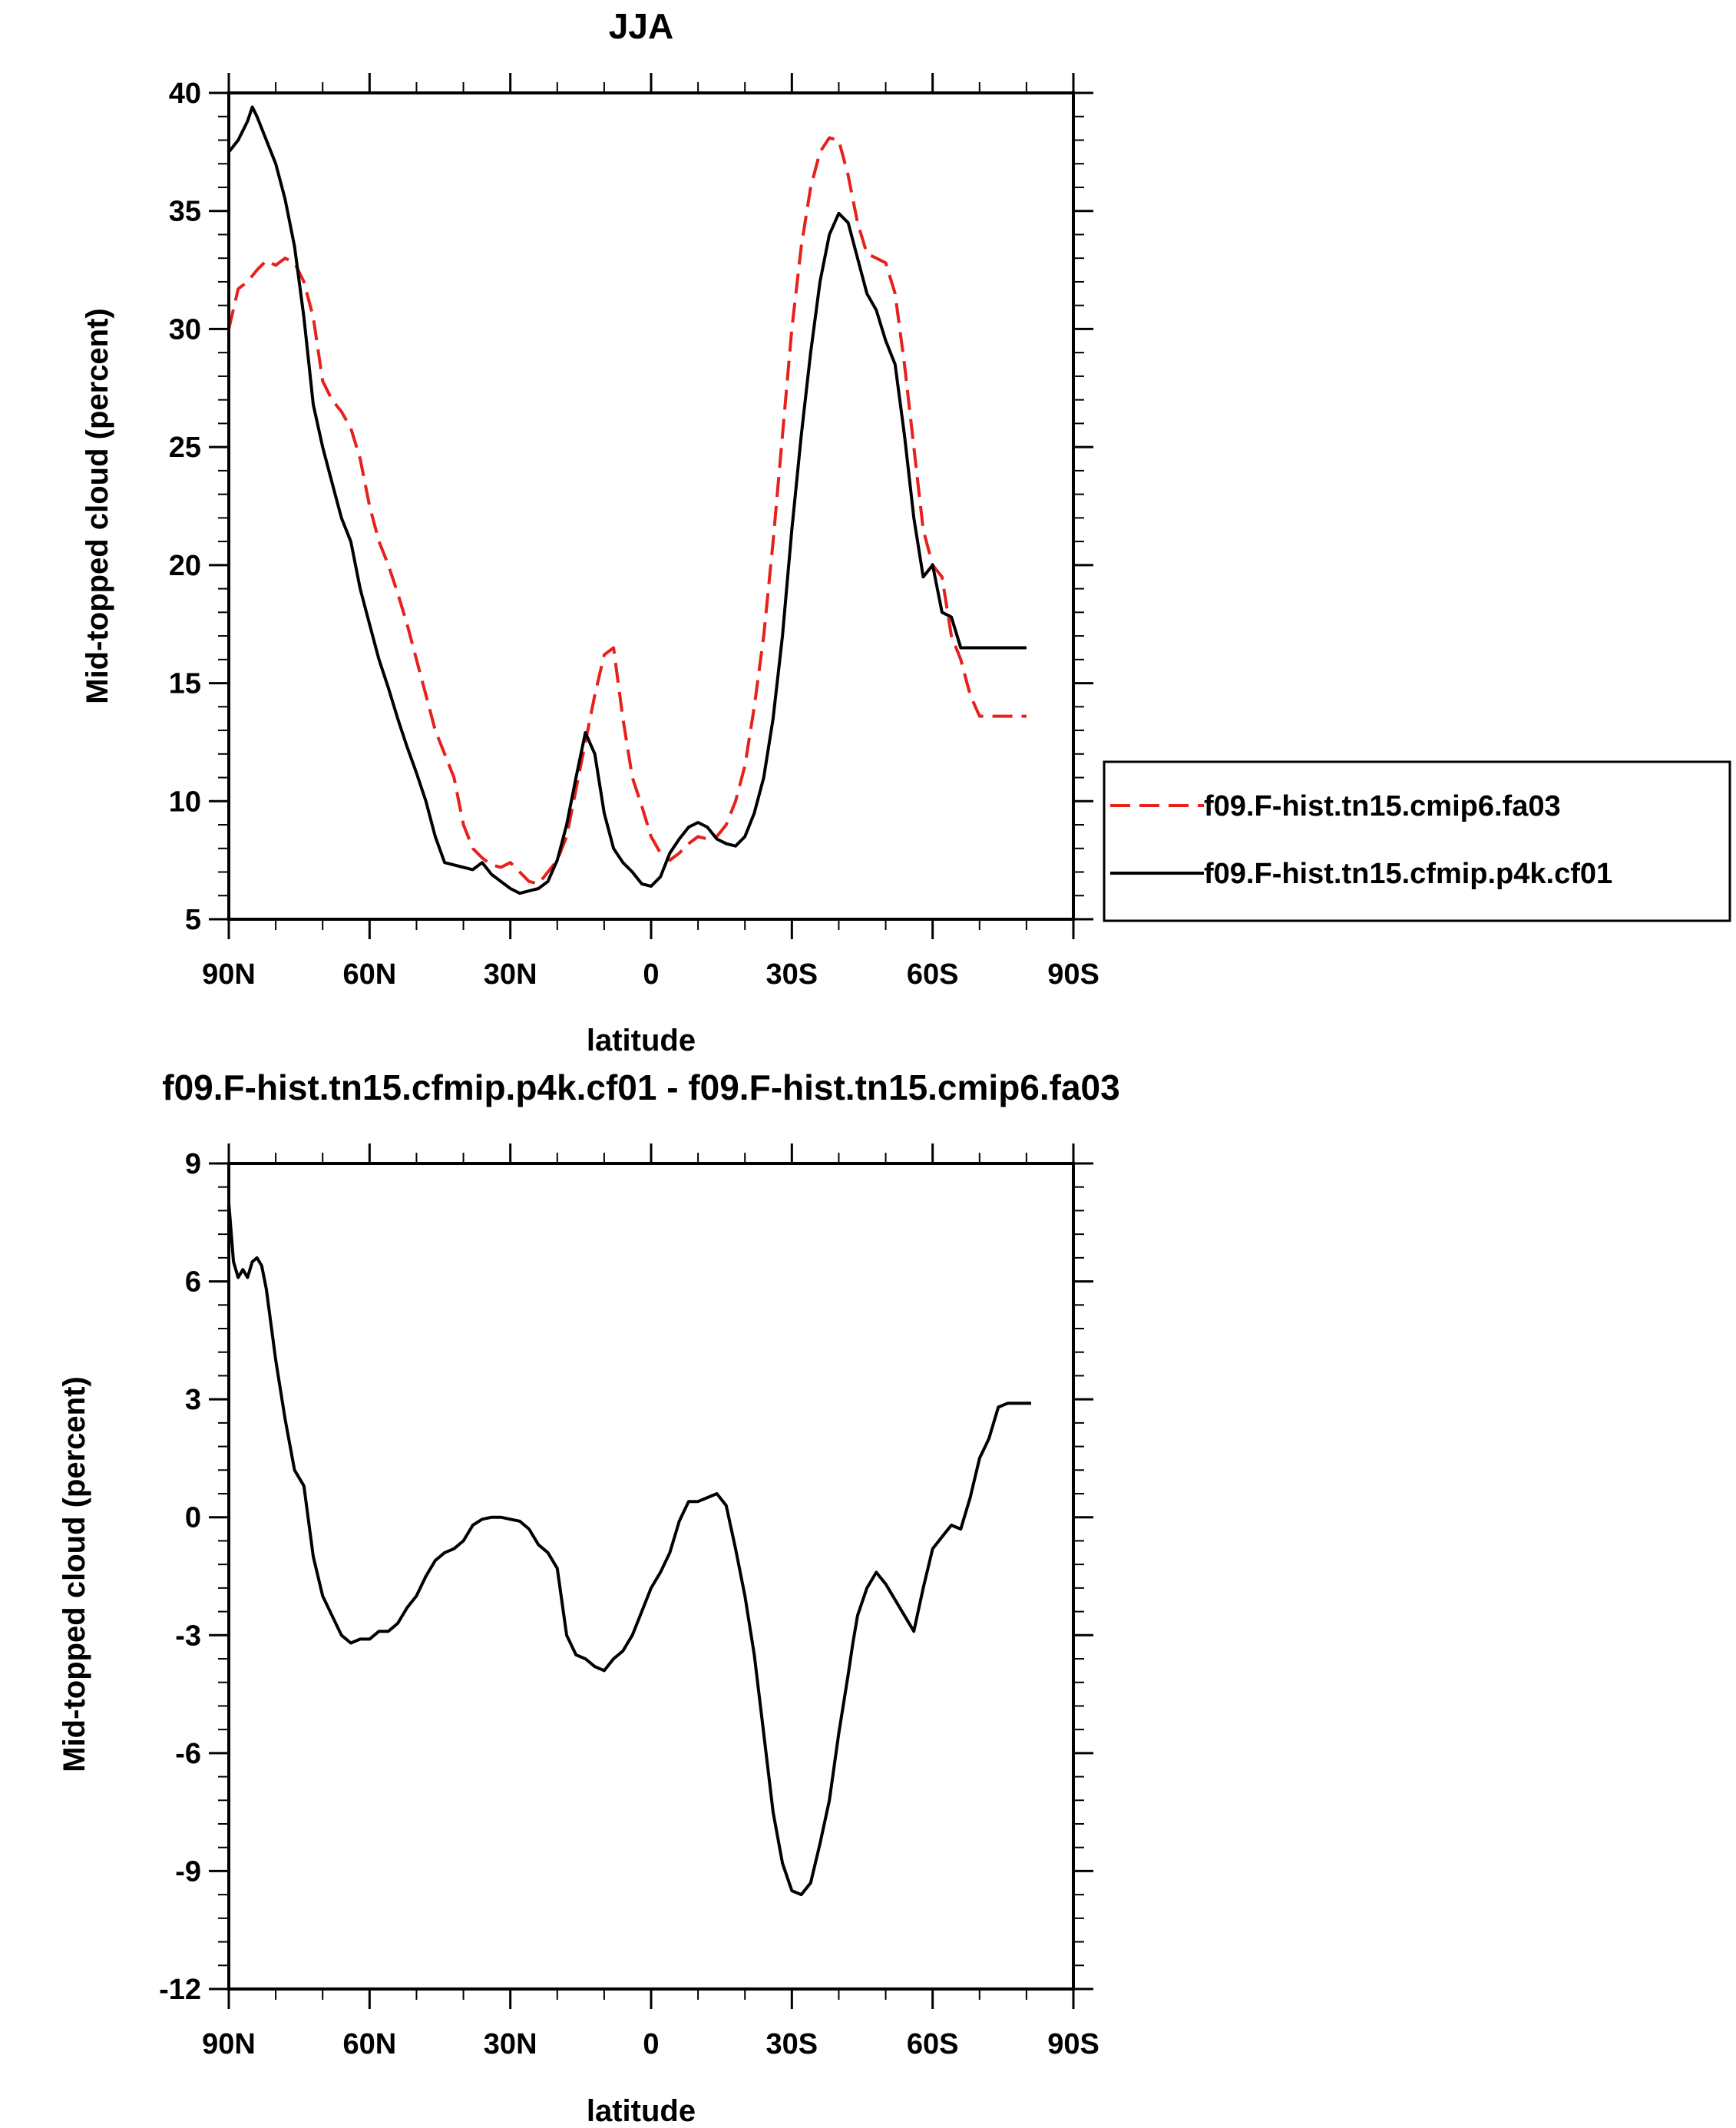  Describe the element at coordinates (185, 94) in the screenshot. I see `y-tick-label: 40` at that location.